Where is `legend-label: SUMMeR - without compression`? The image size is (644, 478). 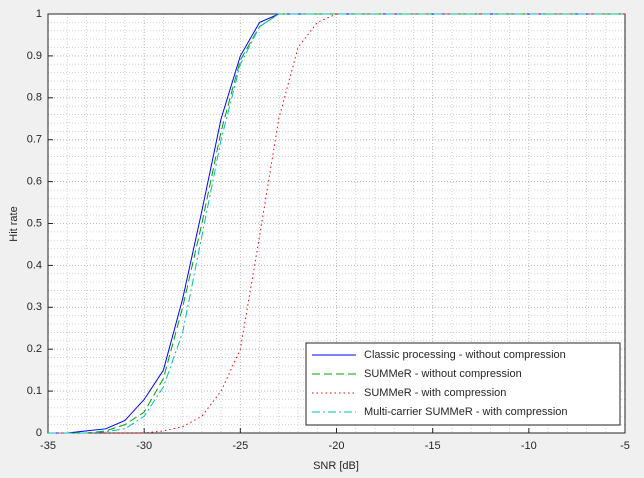
legend-label: SUMMeR - without compression is located at coordinates (443, 374).